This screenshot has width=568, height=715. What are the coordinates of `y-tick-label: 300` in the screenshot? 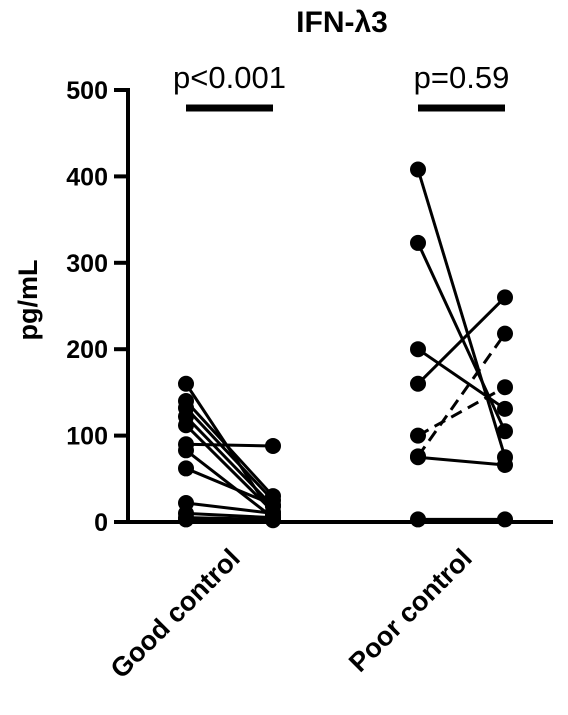 It's located at (87, 264).